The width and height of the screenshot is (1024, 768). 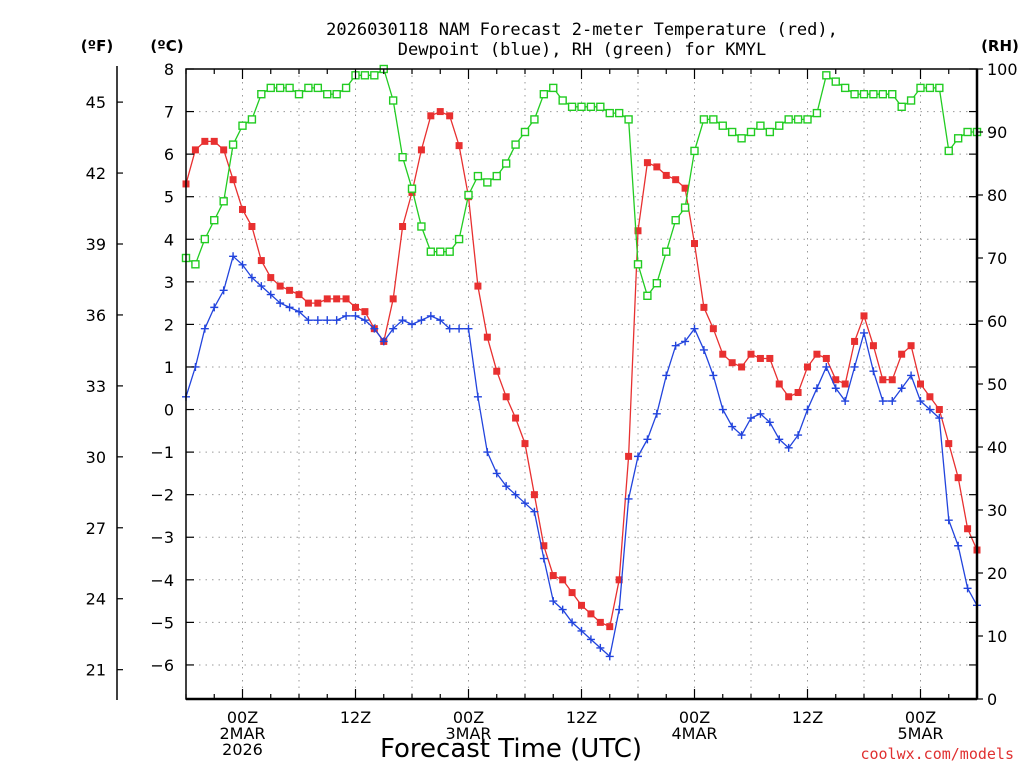 I want to click on x-tick-label: 4MAR, so click(x=694, y=733).